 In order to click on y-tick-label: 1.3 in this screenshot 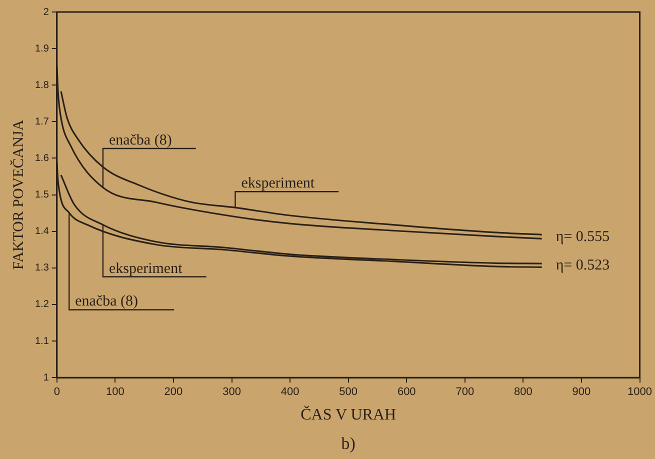, I will do `click(42, 268)`.